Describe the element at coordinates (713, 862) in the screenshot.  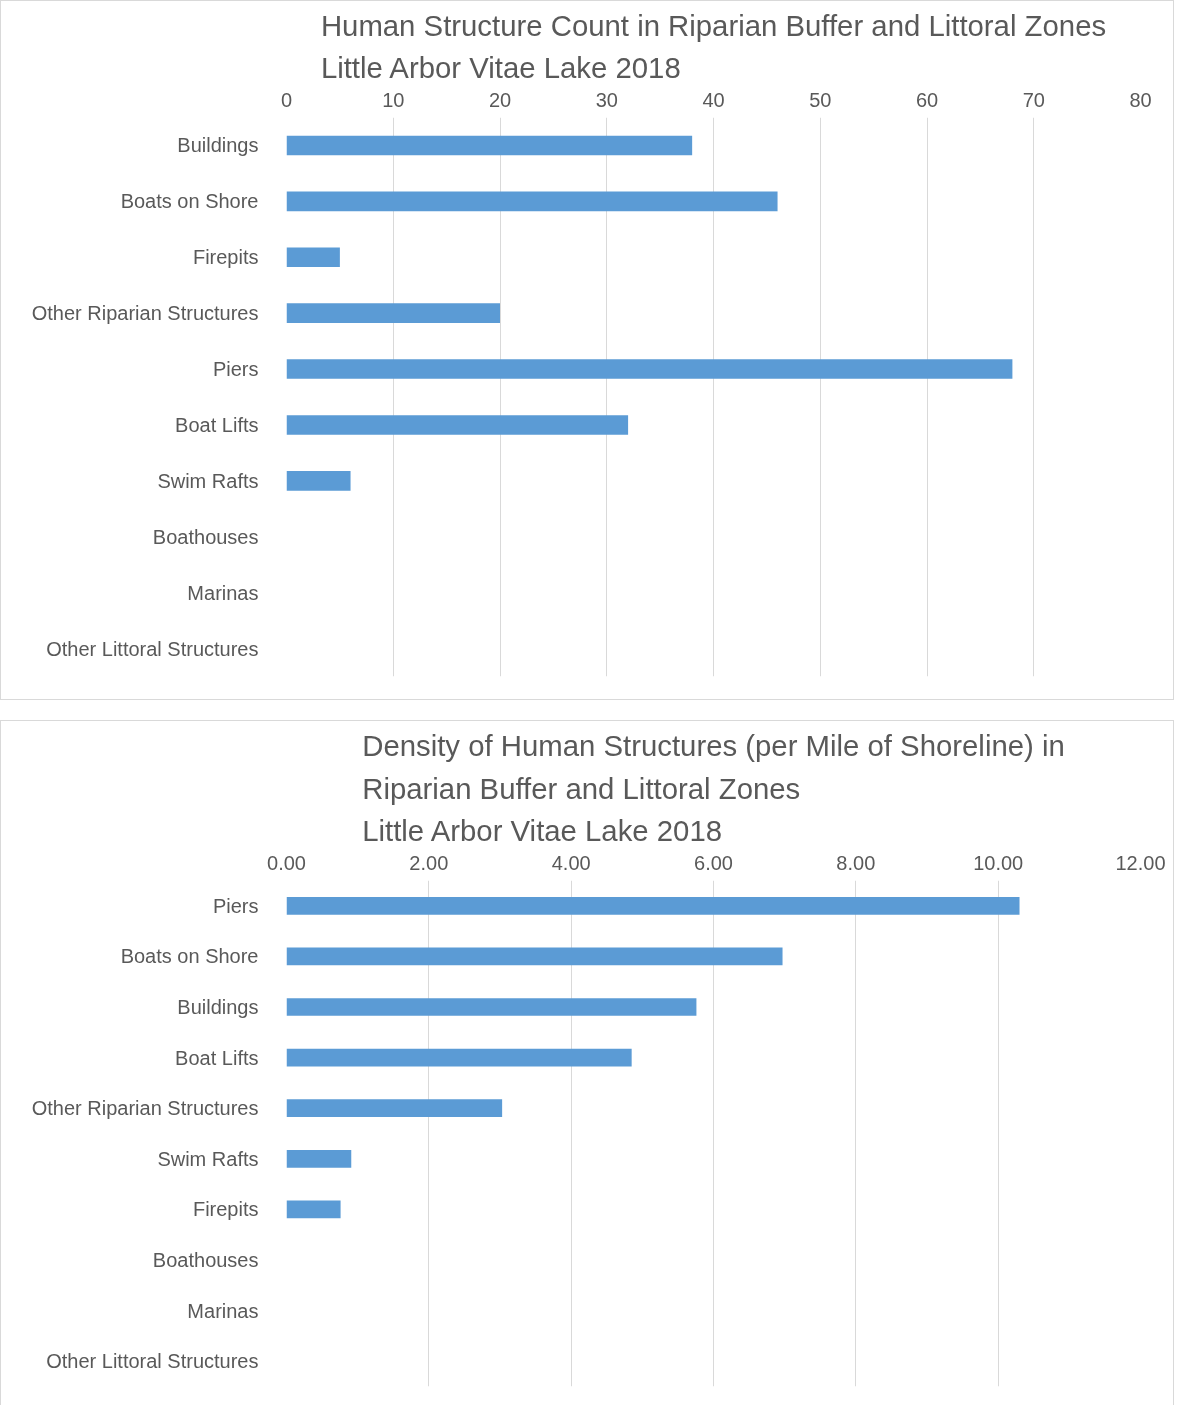
I see `x-tick-label: 6.00` at that location.